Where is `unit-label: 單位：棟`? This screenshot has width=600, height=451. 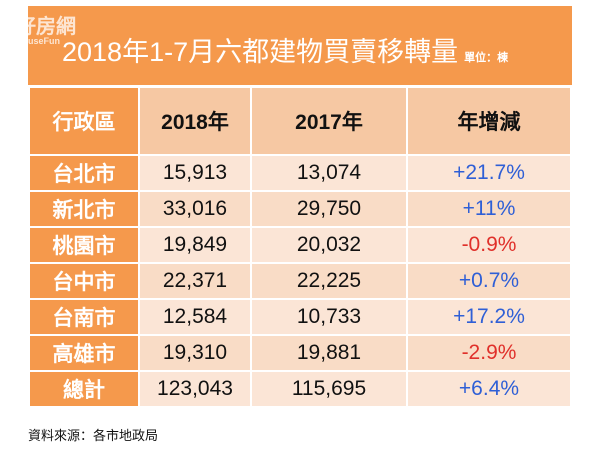
unit-label: 單位：棟 is located at coordinates (486, 58).